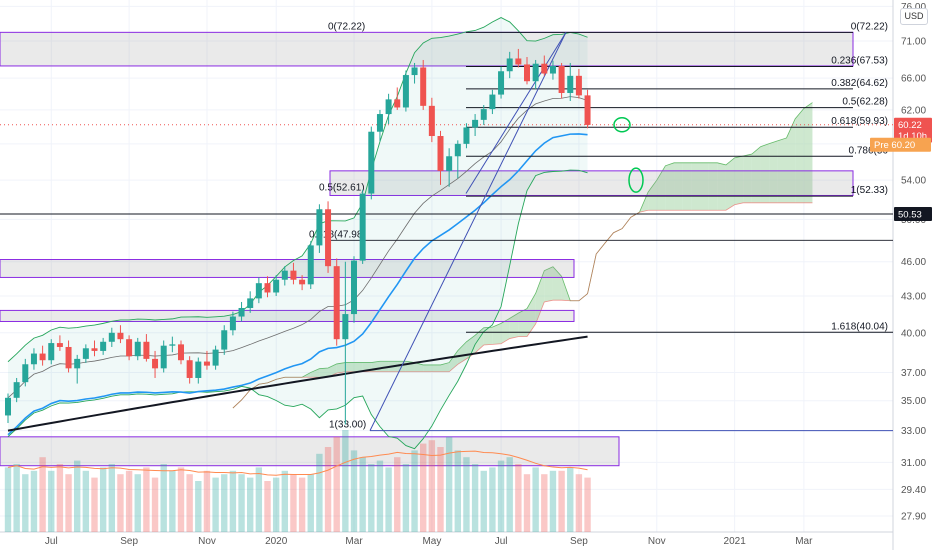 The width and height of the screenshot is (932, 555). Describe the element at coordinates (579, 541) in the screenshot. I see `x-axis-tick-label: Sep` at that location.